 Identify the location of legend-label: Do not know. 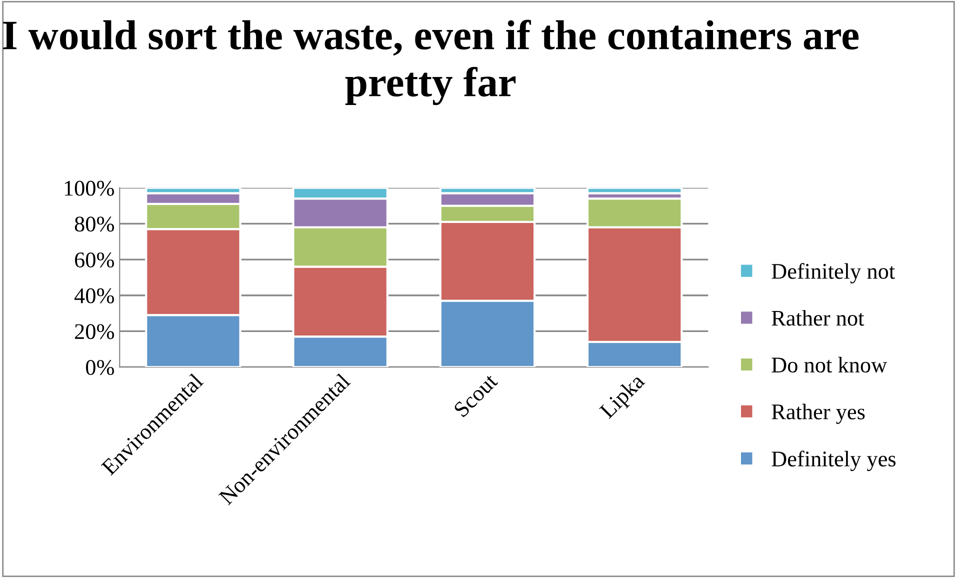
(830, 364).